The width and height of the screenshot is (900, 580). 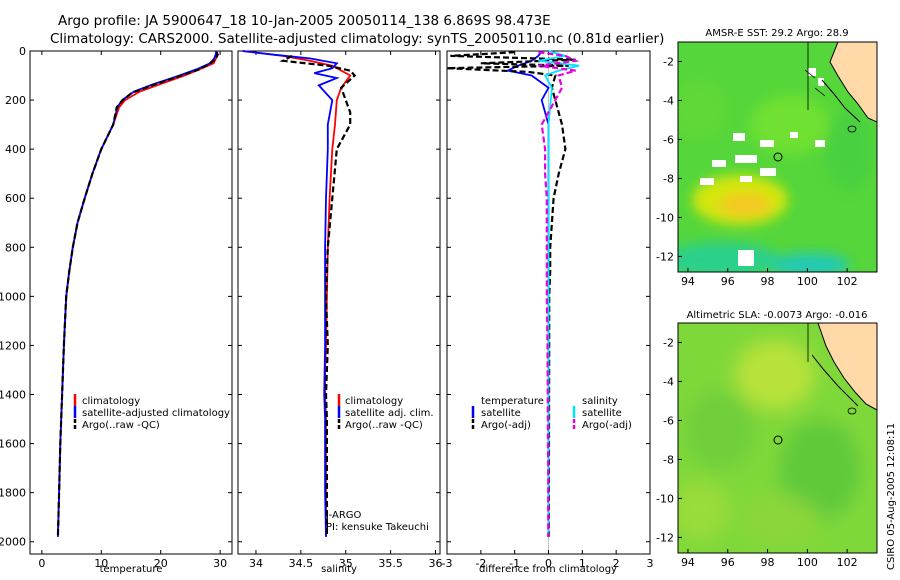 I want to click on sst-map-field, so click(x=777, y=157).